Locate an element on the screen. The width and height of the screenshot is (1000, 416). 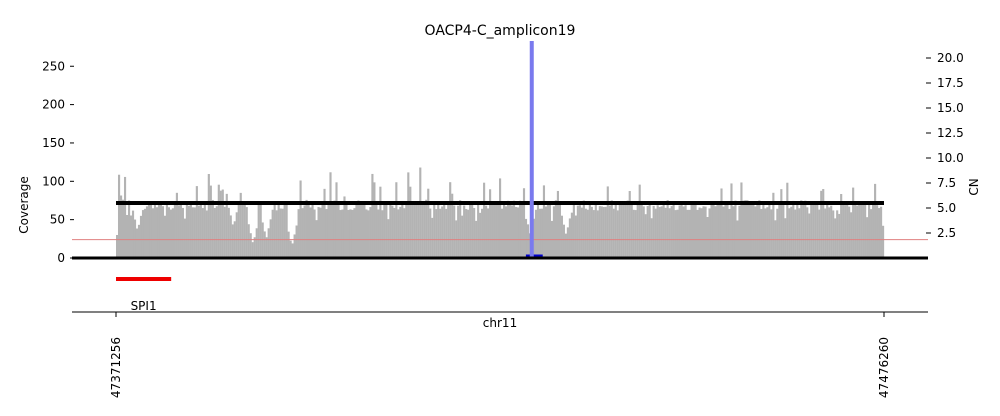
left-y-axis-label: Coverage is located at coordinates (24, 205).